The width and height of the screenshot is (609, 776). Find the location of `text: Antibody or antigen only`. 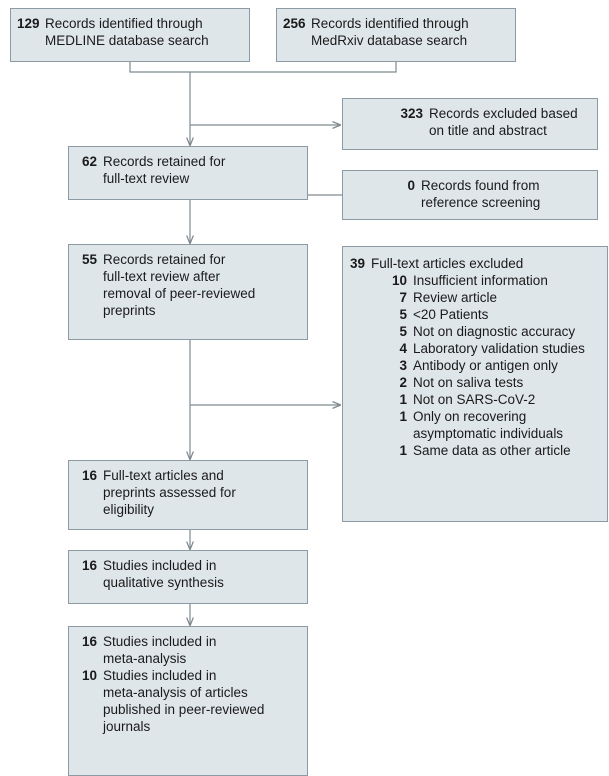

text: Antibody or antigen only is located at coordinates (485, 365).